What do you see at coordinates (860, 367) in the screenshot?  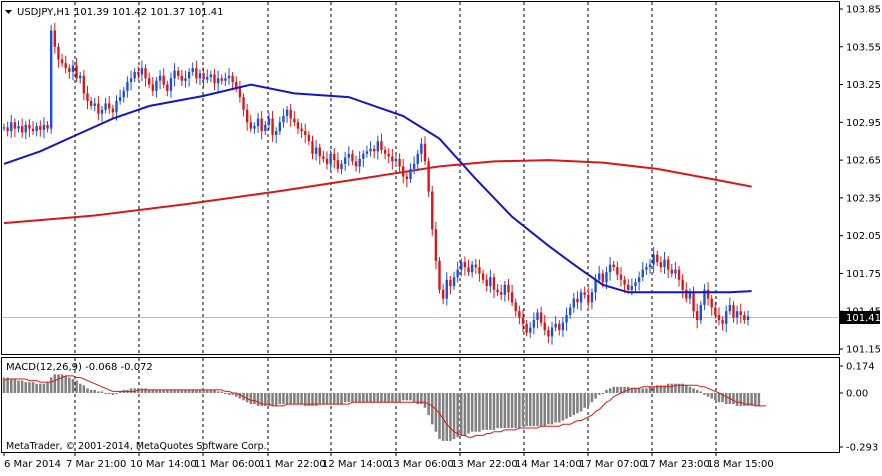 I see `macd-tick-label: 0.174` at bounding box center [860, 367].